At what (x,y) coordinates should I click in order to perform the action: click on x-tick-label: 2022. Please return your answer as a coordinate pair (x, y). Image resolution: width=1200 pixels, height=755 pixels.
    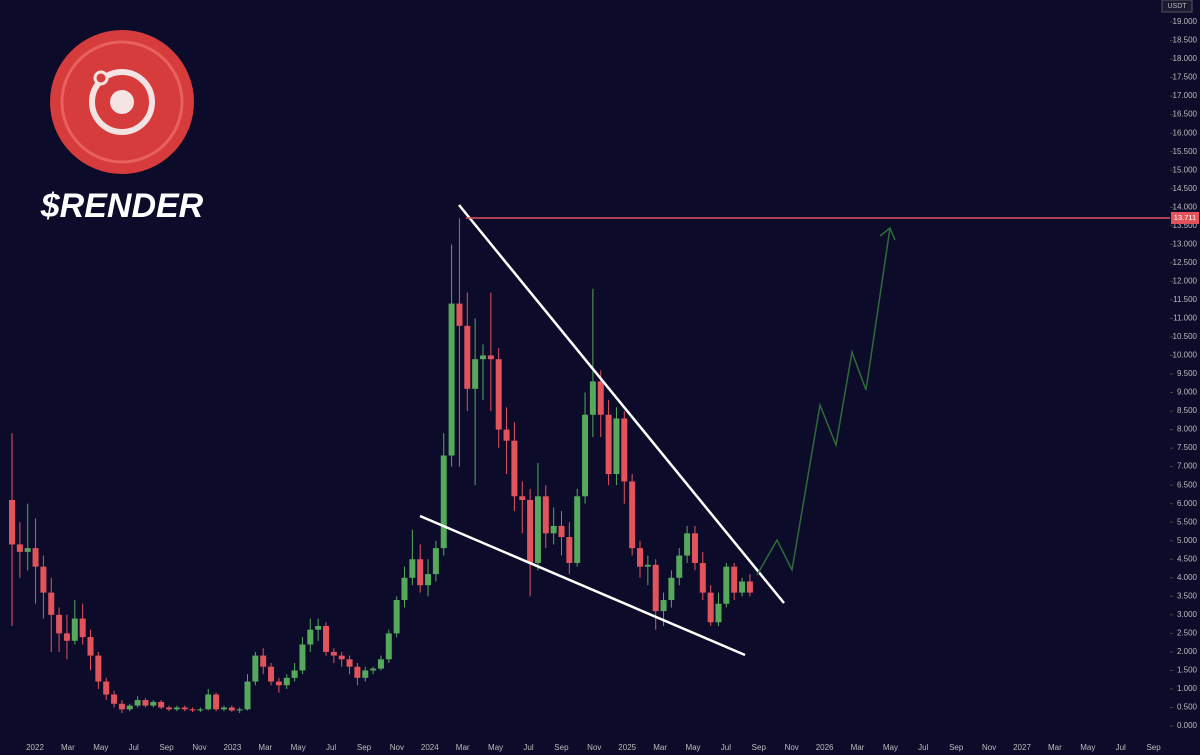
    Looking at the image, I should click on (35, 747).